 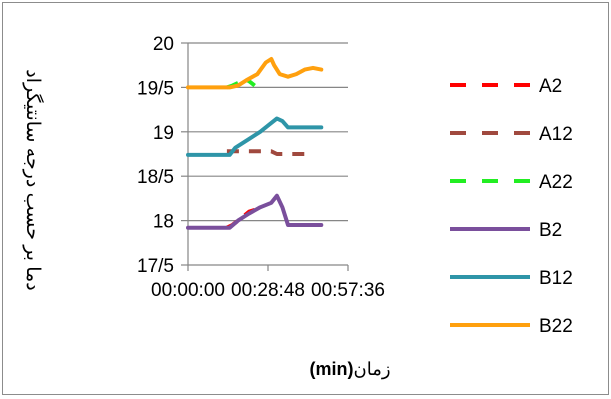 I want to click on y-tick-label: 17/5, so click(x=155, y=266).